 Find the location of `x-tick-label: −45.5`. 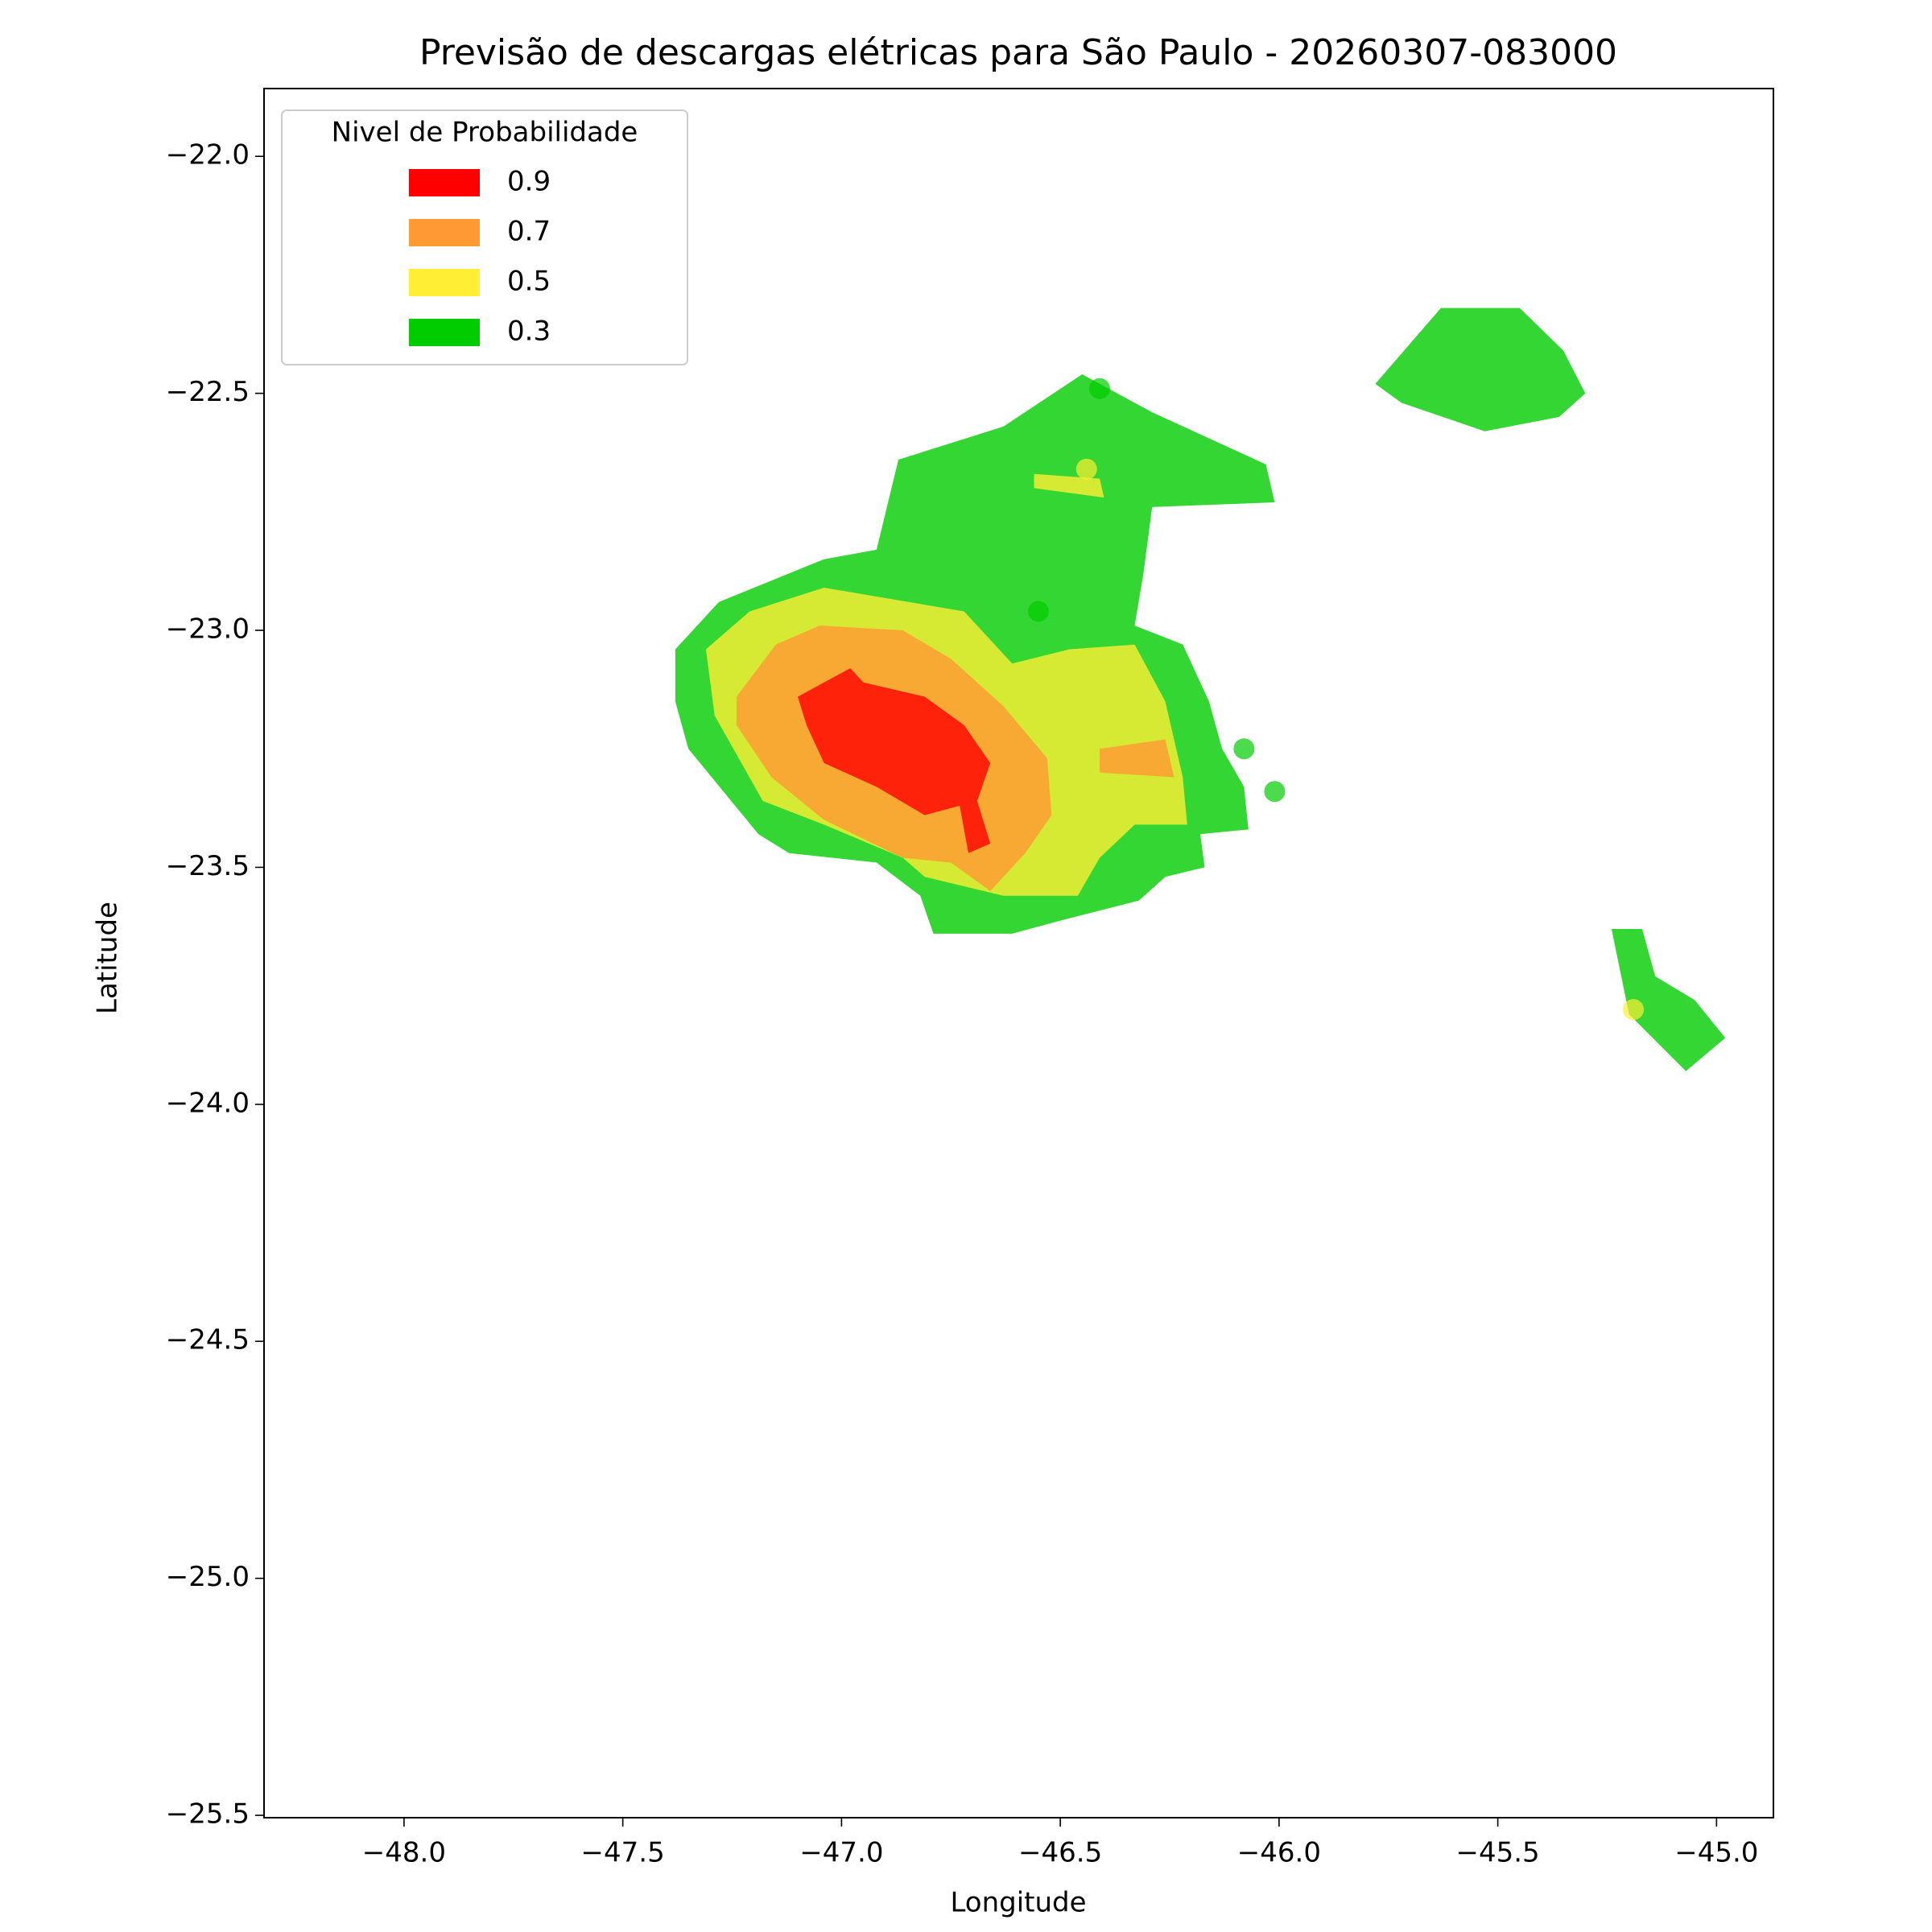

x-tick-label: −45.5 is located at coordinates (1498, 1853).